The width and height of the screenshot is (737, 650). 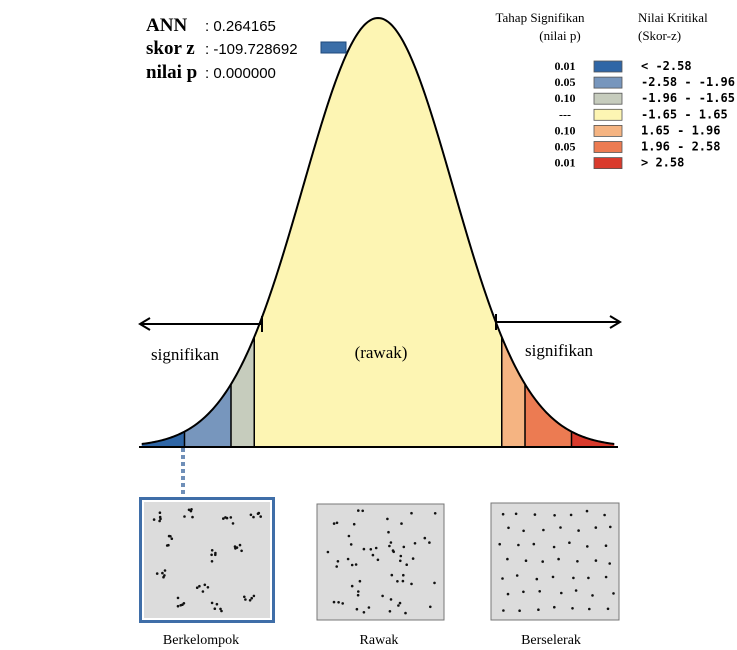 I want to click on z-score-marker, so click(x=333, y=47).